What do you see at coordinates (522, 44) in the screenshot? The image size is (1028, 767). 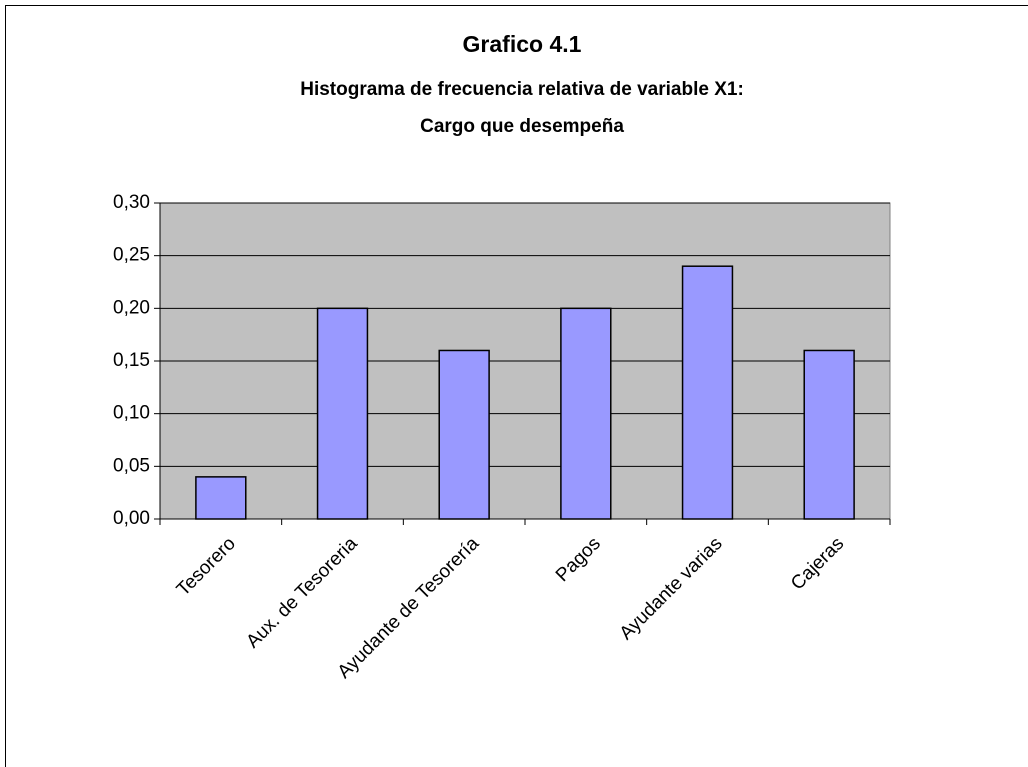 I see `chart-title: Grafico 4.1` at bounding box center [522, 44].